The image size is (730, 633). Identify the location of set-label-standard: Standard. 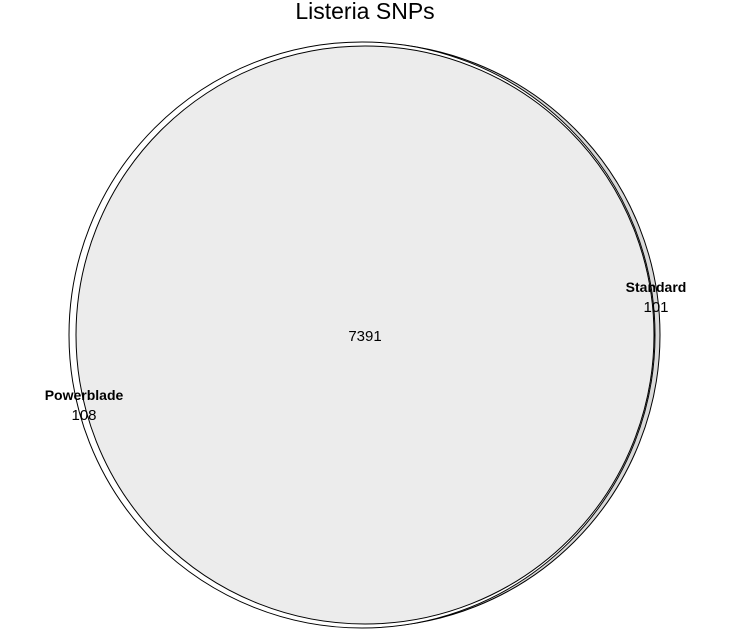
(656, 287).